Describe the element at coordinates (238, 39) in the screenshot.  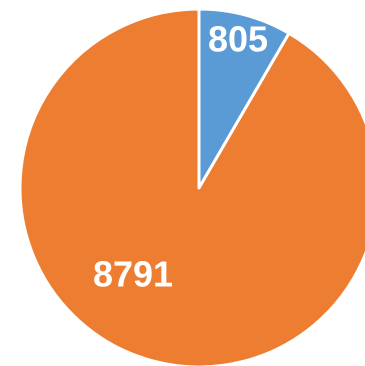
I see `data-label-805: 805` at that location.